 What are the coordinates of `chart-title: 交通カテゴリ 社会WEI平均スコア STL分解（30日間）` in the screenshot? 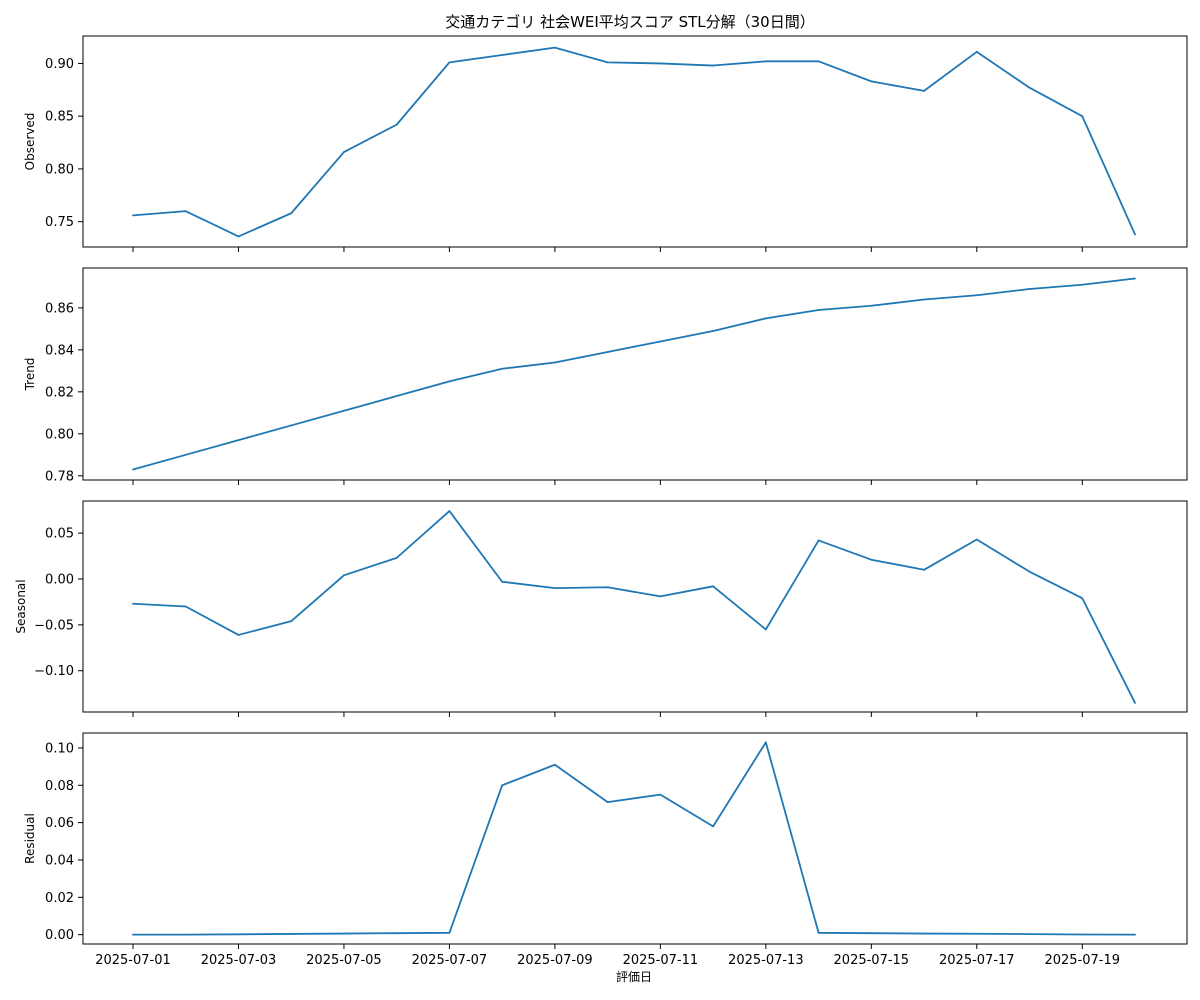 It's located at (629, 22).